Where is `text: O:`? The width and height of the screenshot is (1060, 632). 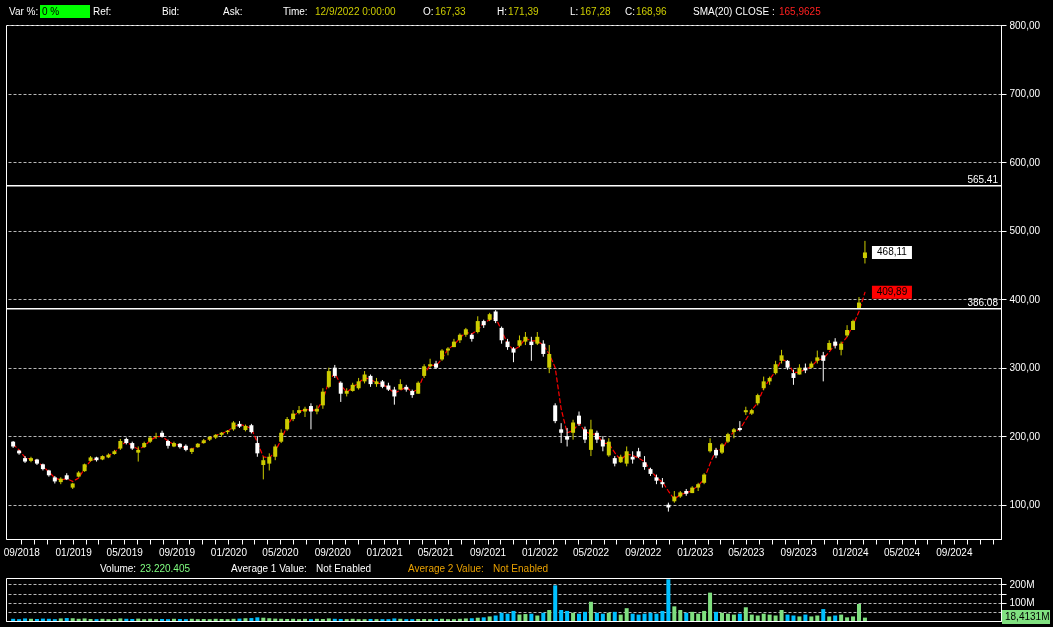
text: O: is located at coordinates (428, 11).